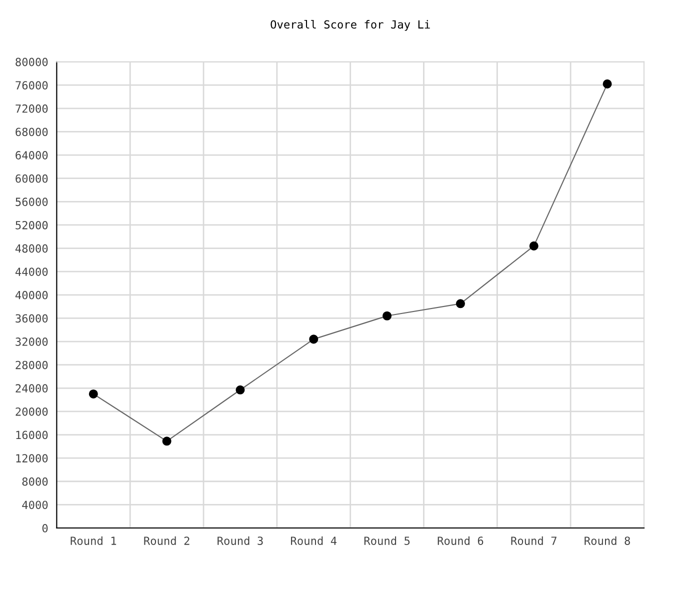  What do you see at coordinates (607, 540) in the screenshot?
I see `x-tick-label: Round 8` at bounding box center [607, 540].